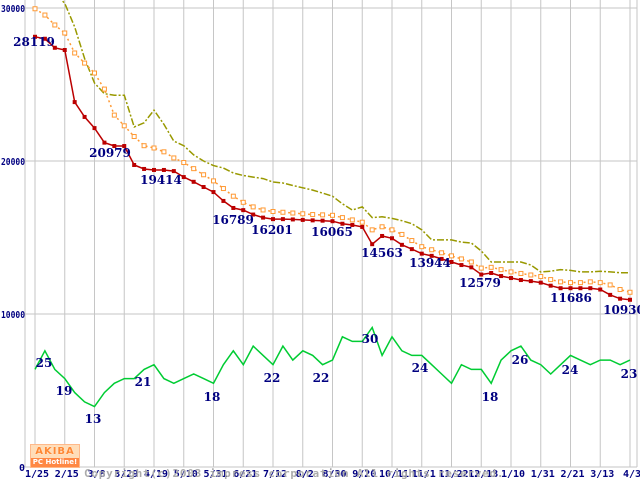 The width and height of the screenshot is (640, 480). I want to click on count-label: 21, so click(143, 382).